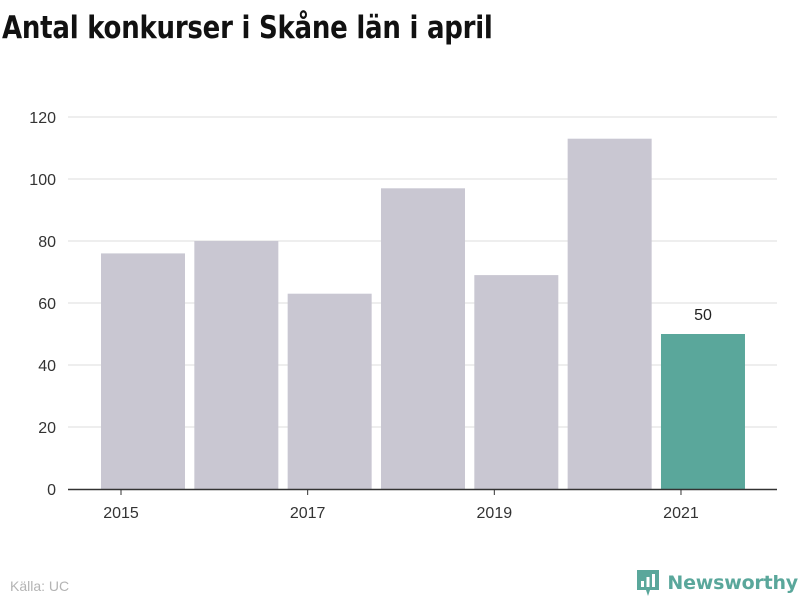 This screenshot has height=600, width=800. Describe the element at coordinates (236, 365) in the screenshot. I see `bar-2016` at that location.